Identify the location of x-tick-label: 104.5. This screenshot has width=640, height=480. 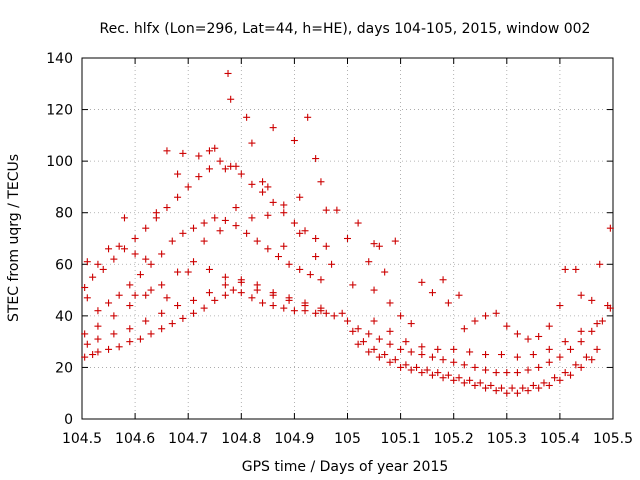
(82, 439).